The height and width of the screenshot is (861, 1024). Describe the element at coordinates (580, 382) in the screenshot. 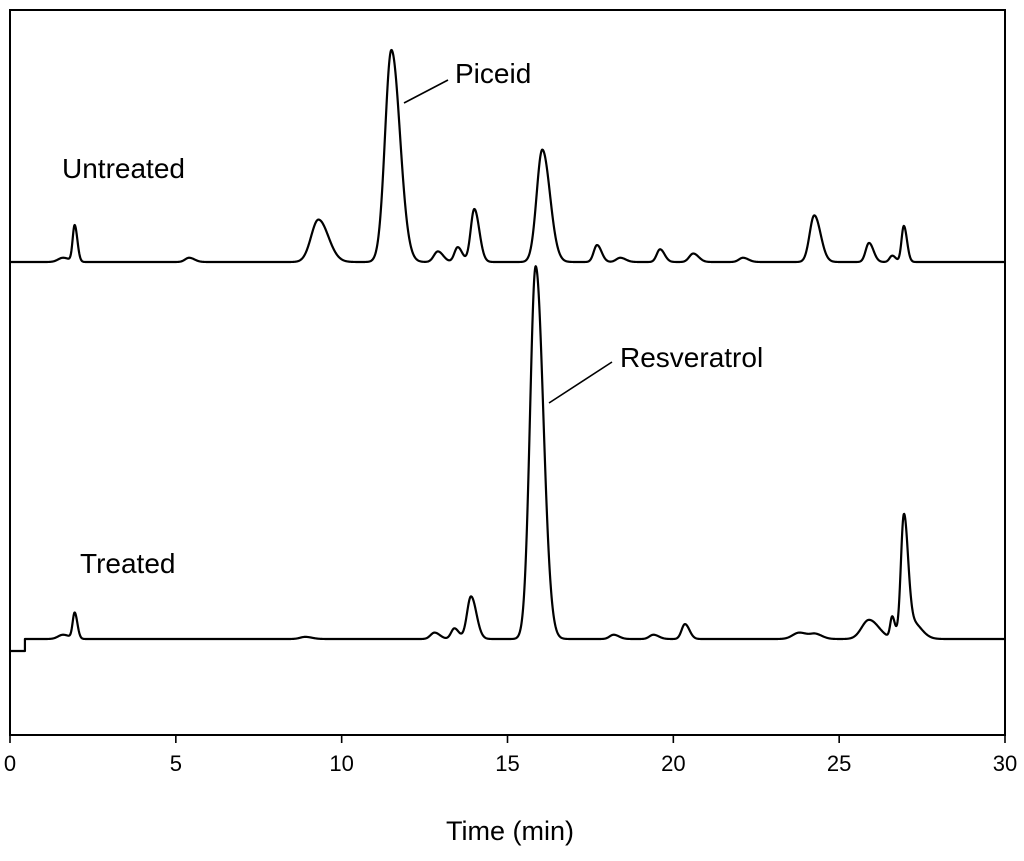

I see `leader-line-resveratrol` at that location.